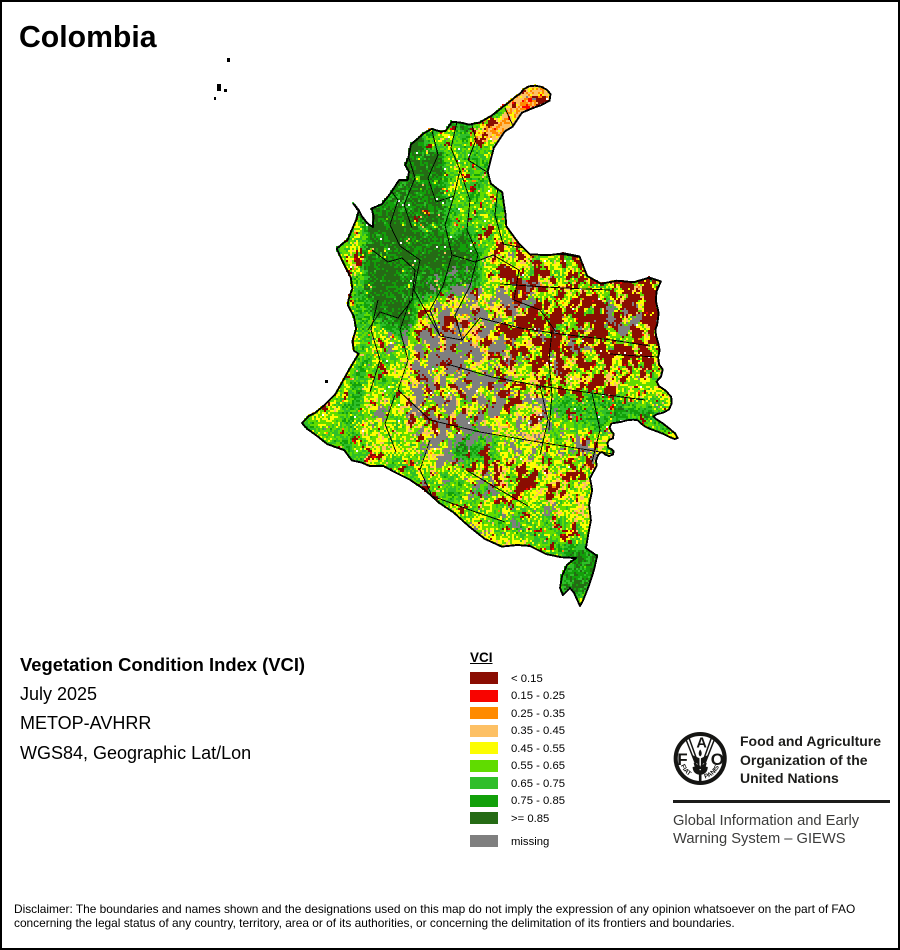  What do you see at coordinates (701, 744) in the screenshot?
I see `svg-text: A` at bounding box center [701, 744].